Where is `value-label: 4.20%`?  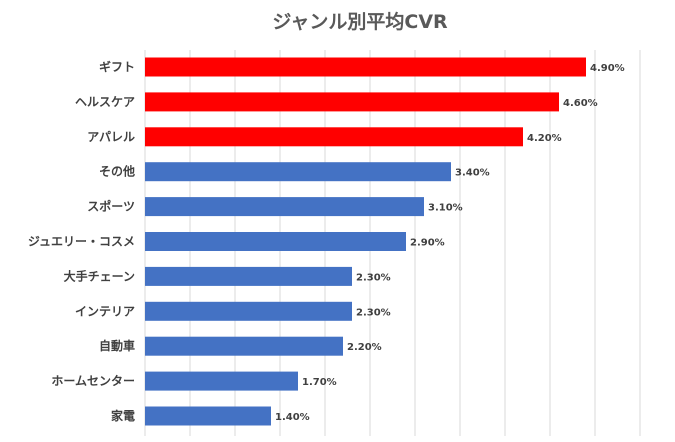
value-label: 4.20% is located at coordinates (544, 138).